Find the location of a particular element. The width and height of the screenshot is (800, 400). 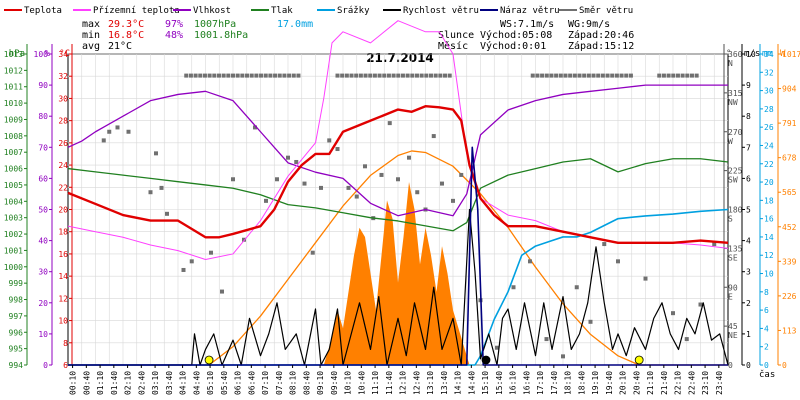

percent-tick-label: 40 is located at coordinates (43, 241).